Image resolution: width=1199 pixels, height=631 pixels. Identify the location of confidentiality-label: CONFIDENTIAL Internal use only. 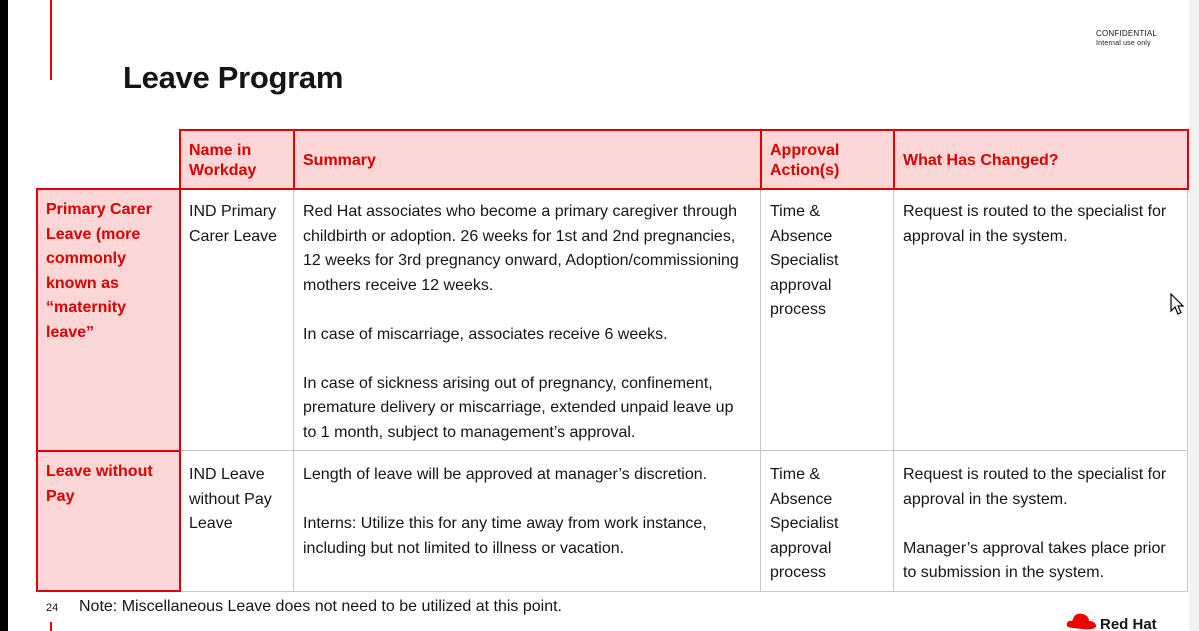
(1126, 39).